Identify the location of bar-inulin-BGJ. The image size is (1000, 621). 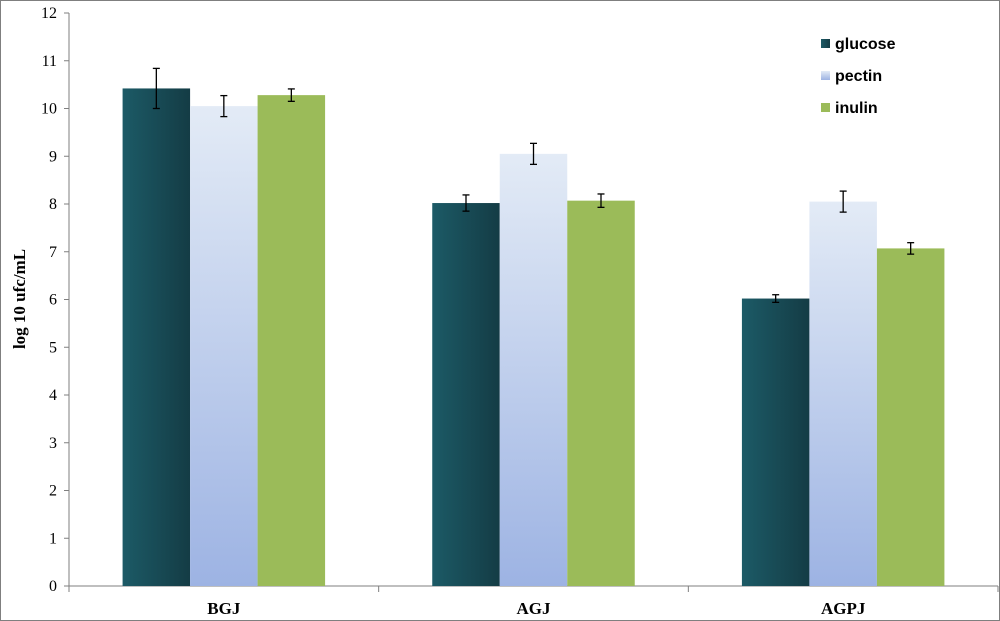
(291, 340).